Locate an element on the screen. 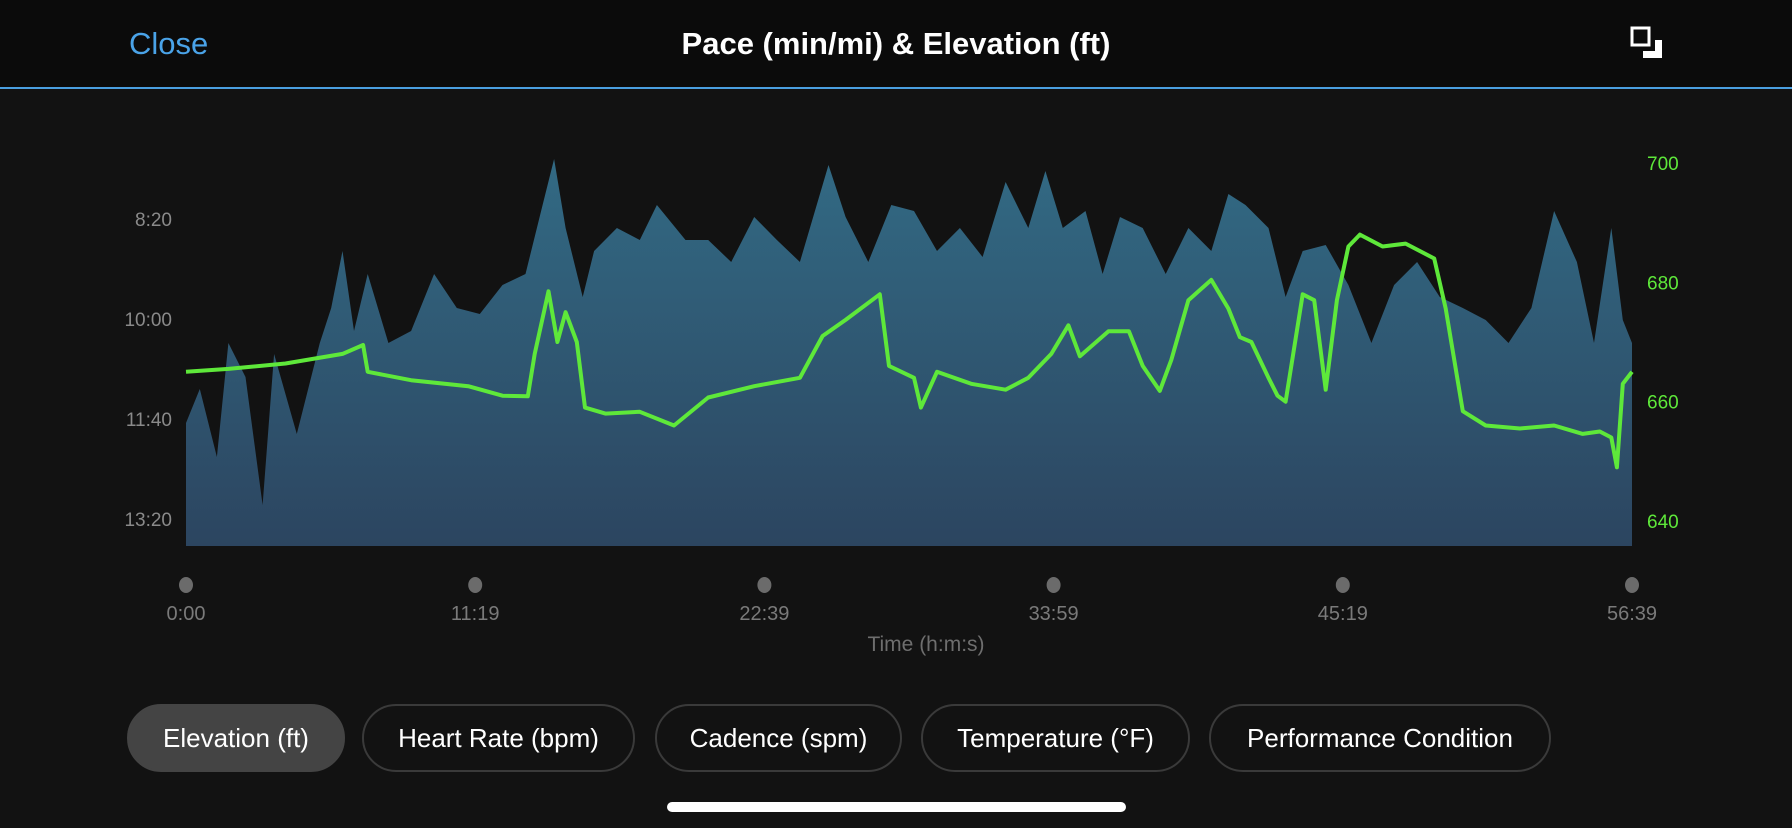 The width and height of the screenshot is (1792, 828). pace-tick-label: 11:40 is located at coordinates (149, 420).